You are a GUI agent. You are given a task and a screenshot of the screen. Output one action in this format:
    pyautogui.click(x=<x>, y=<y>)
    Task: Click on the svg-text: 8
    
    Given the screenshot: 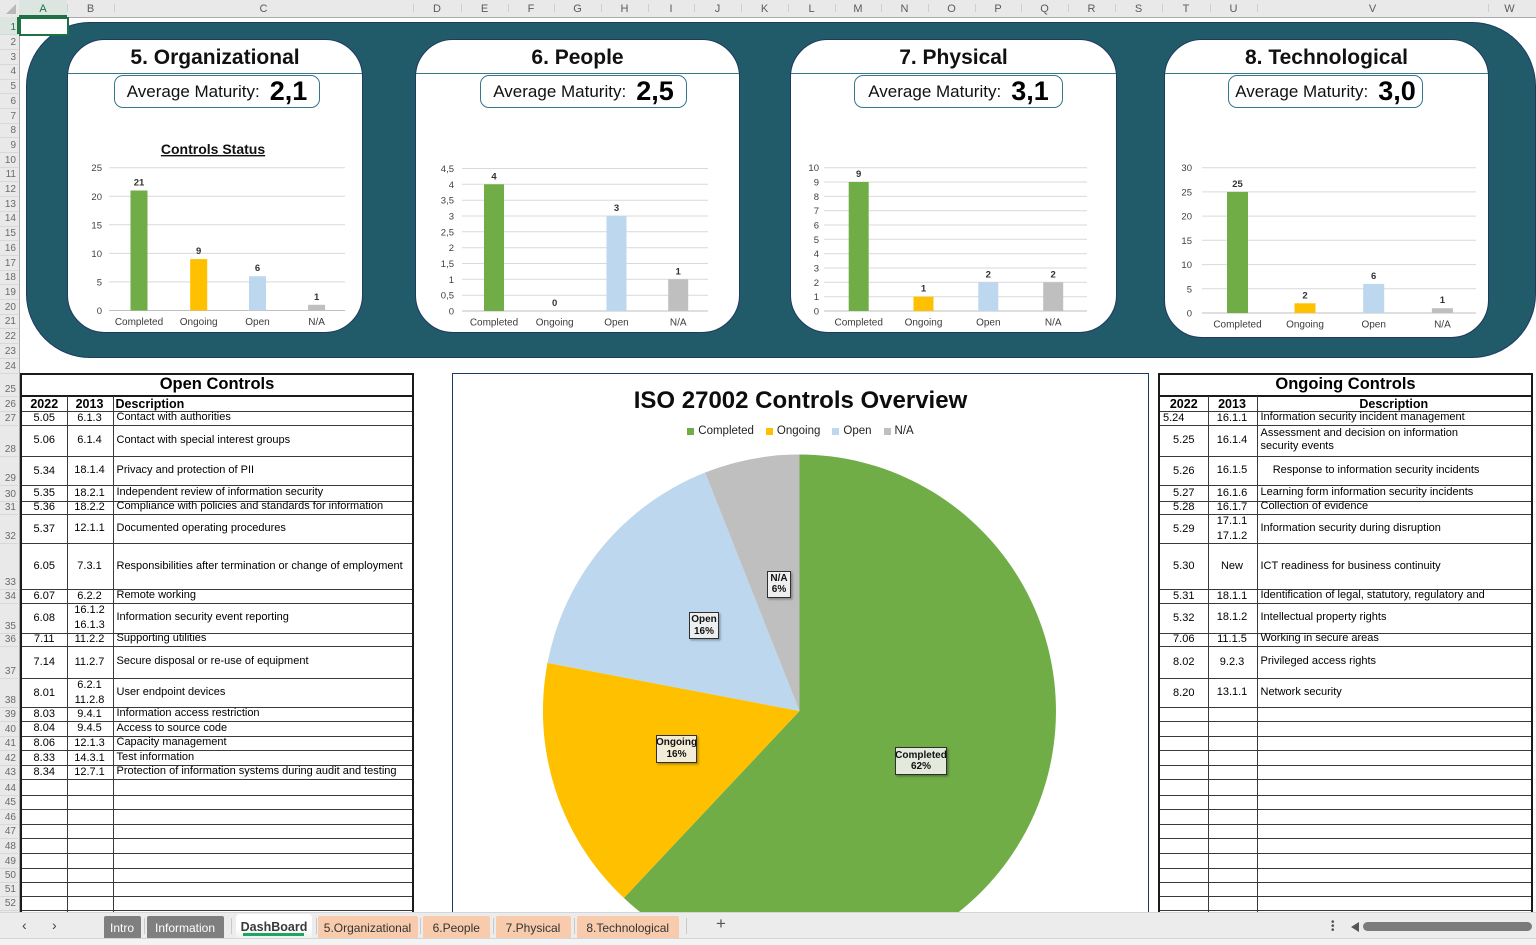 What is the action you would take?
    pyautogui.click(x=816, y=197)
    